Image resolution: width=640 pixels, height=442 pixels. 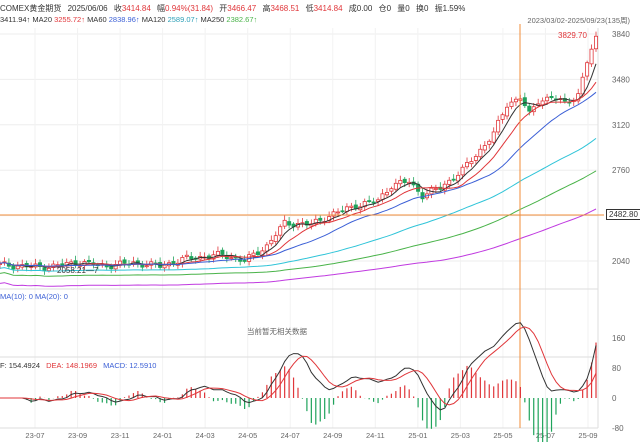 I want to click on hold-label: 仓, so click(x=382, y=8).